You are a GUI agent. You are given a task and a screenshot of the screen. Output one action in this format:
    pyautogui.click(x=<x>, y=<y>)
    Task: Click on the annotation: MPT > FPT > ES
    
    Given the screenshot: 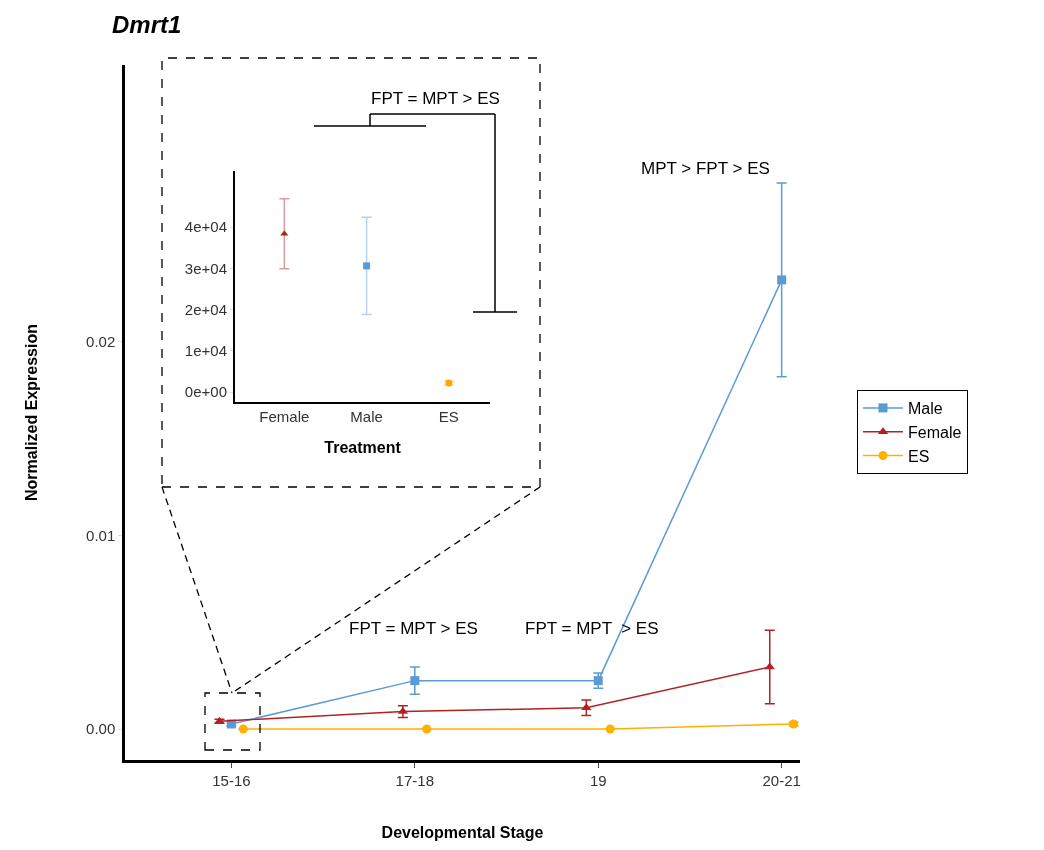 What is the action you would take?
    pyautogui.click(x=705, y=168)
    